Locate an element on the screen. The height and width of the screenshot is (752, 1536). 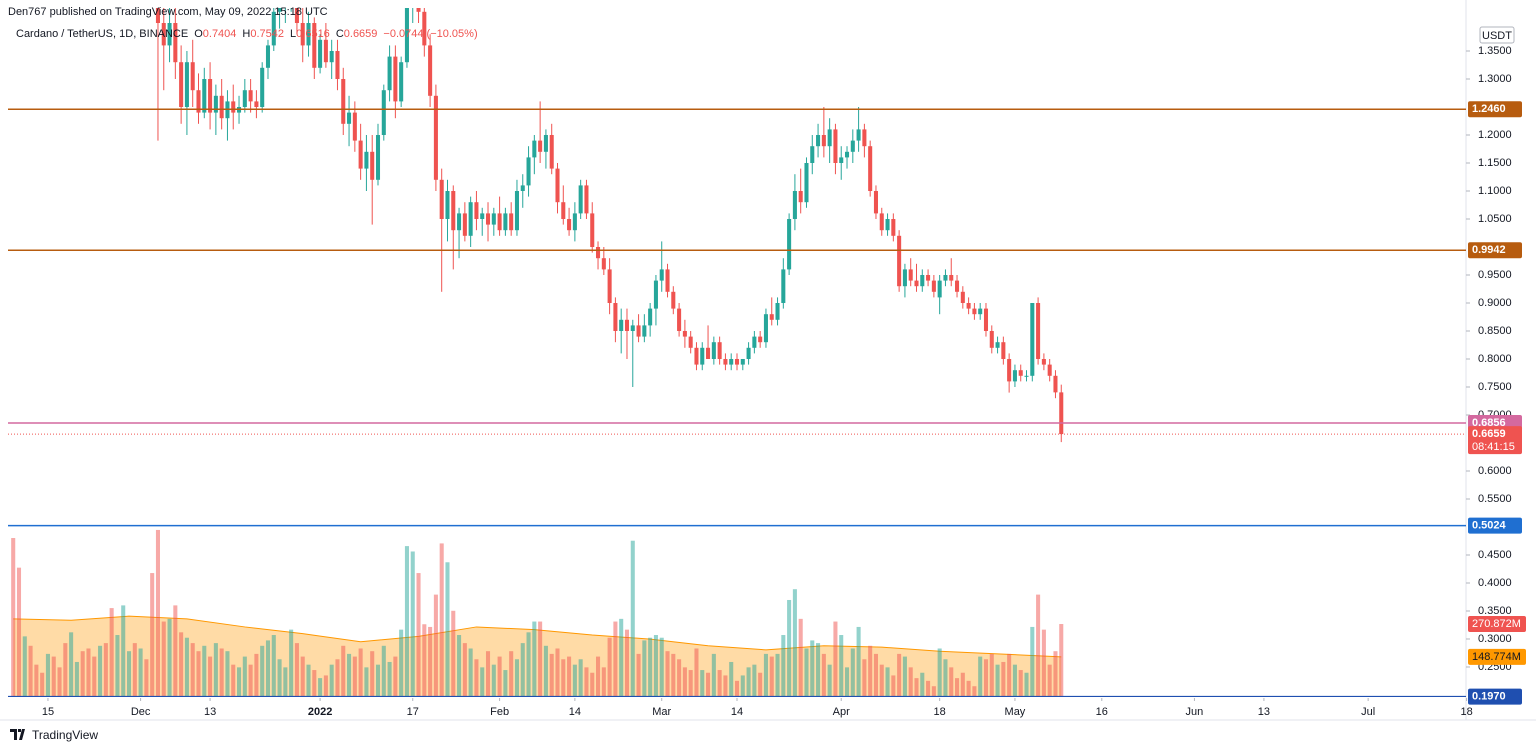
currency-label: USDT is located at coordinates (1497, 36).